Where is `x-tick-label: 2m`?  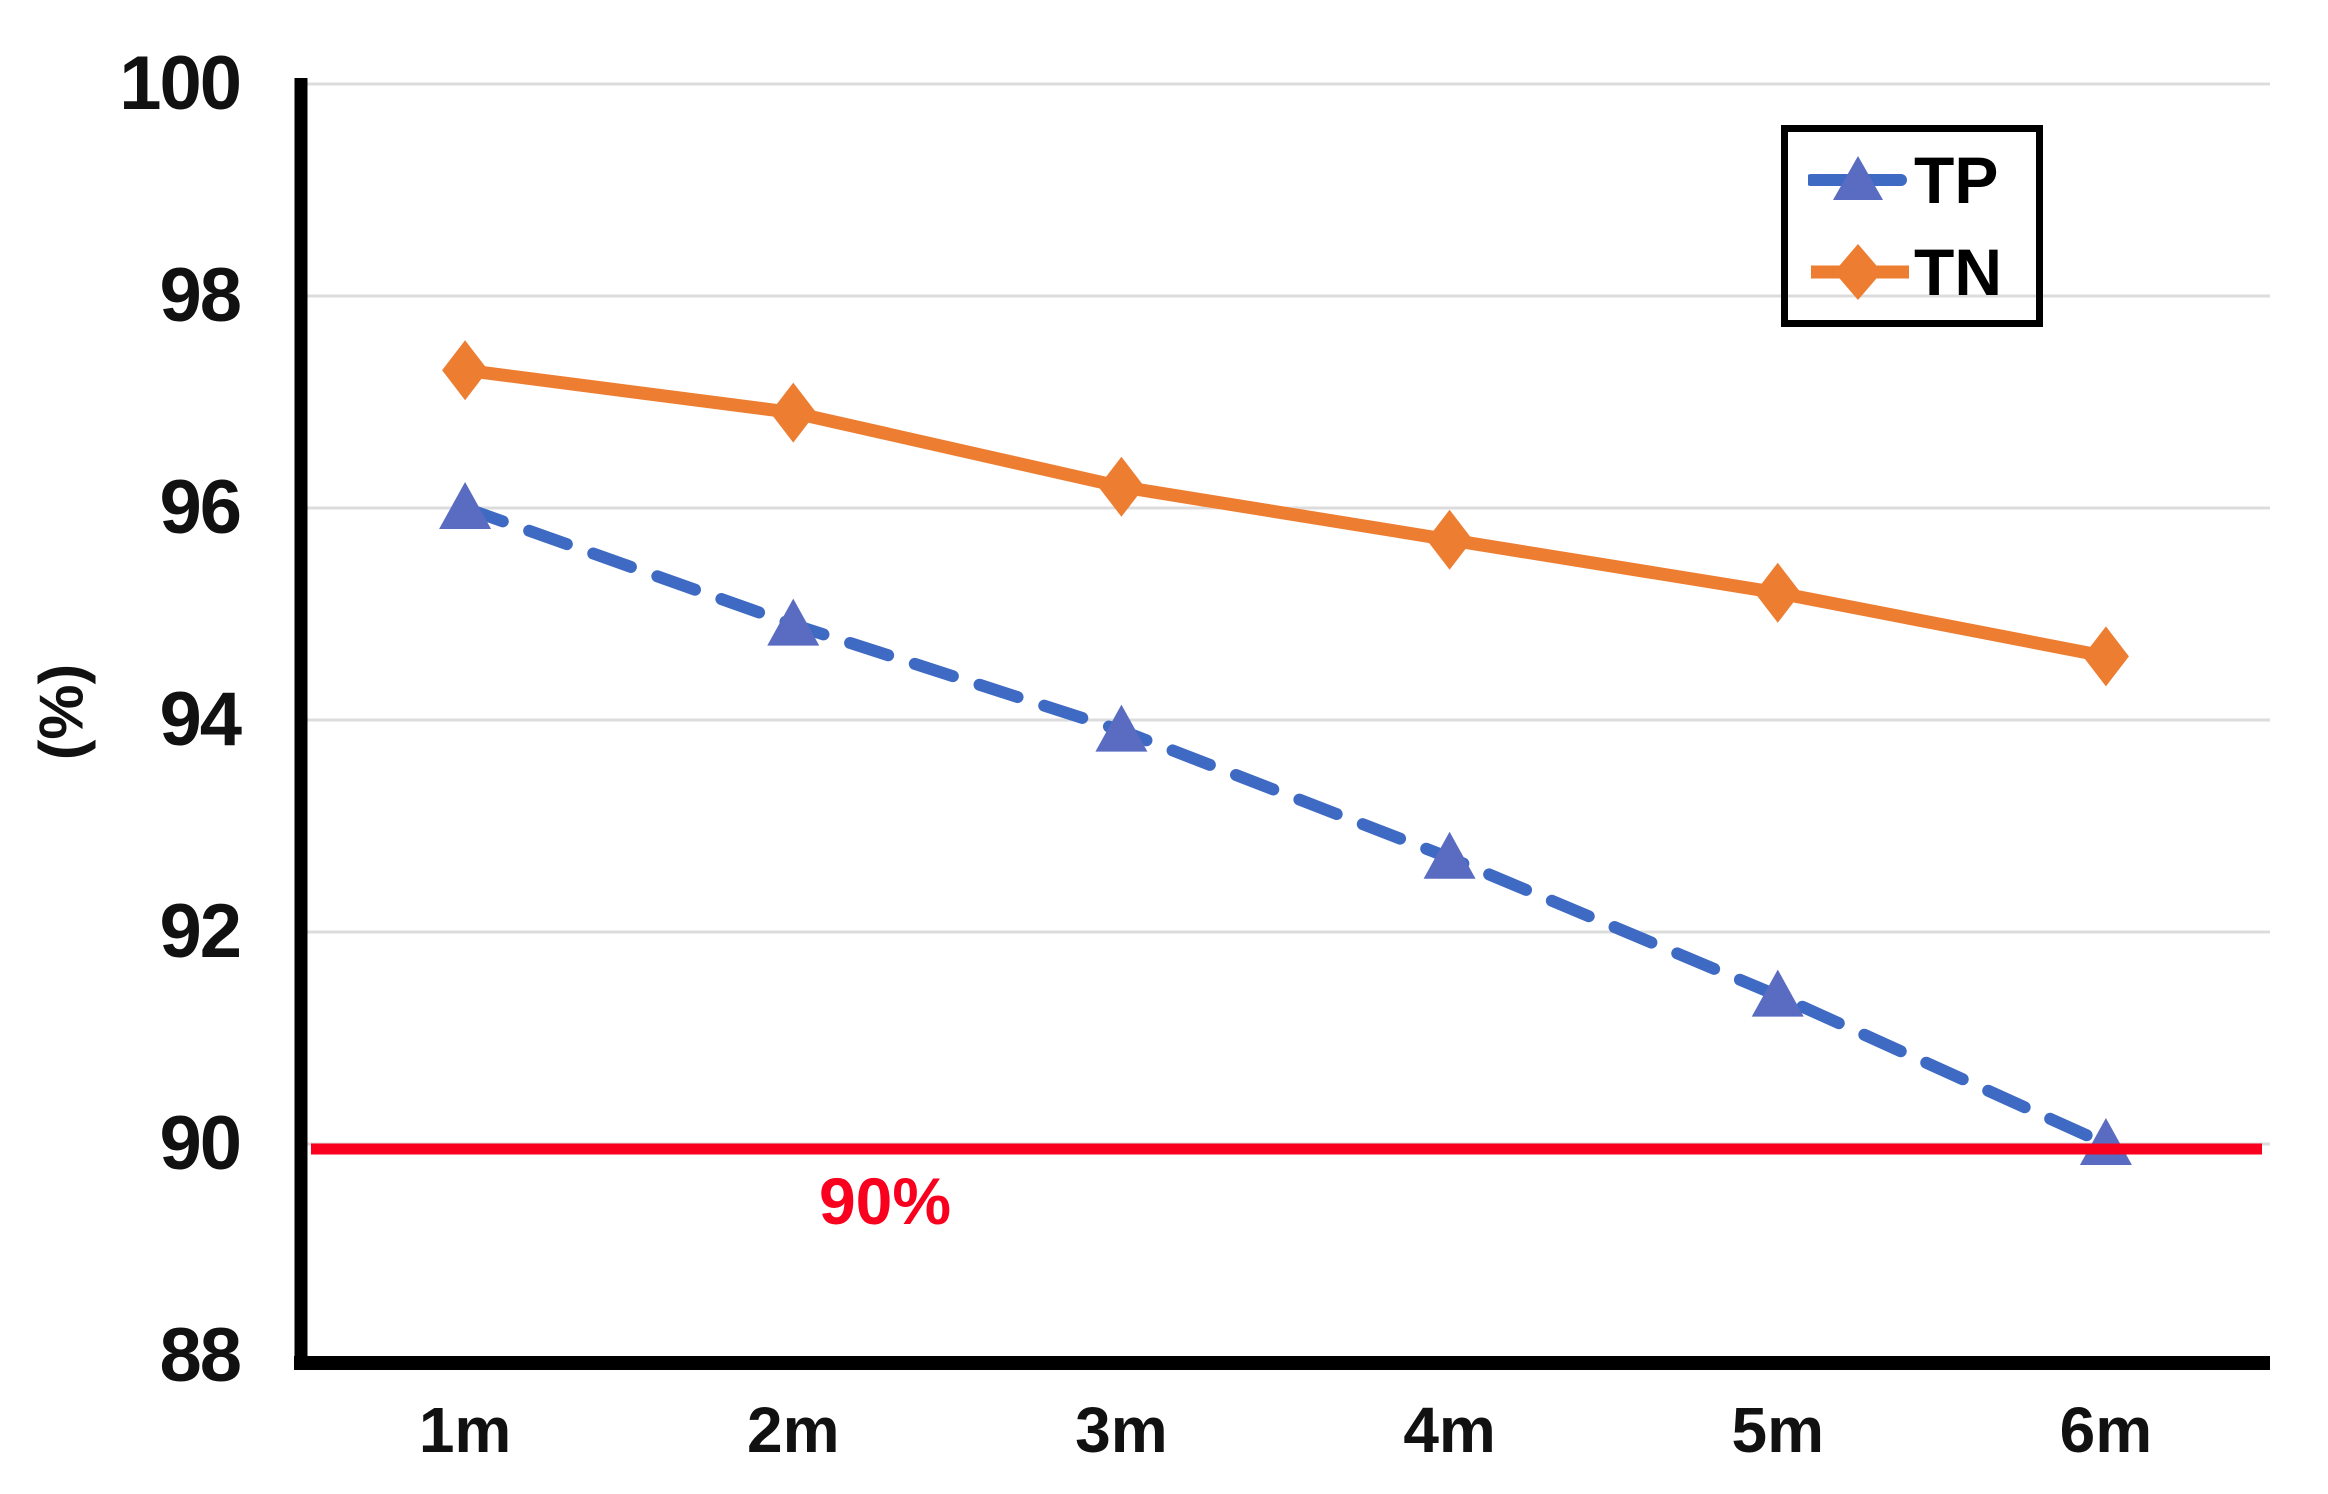 x-tick-label: 2m is located at coordinates (793, 1430).